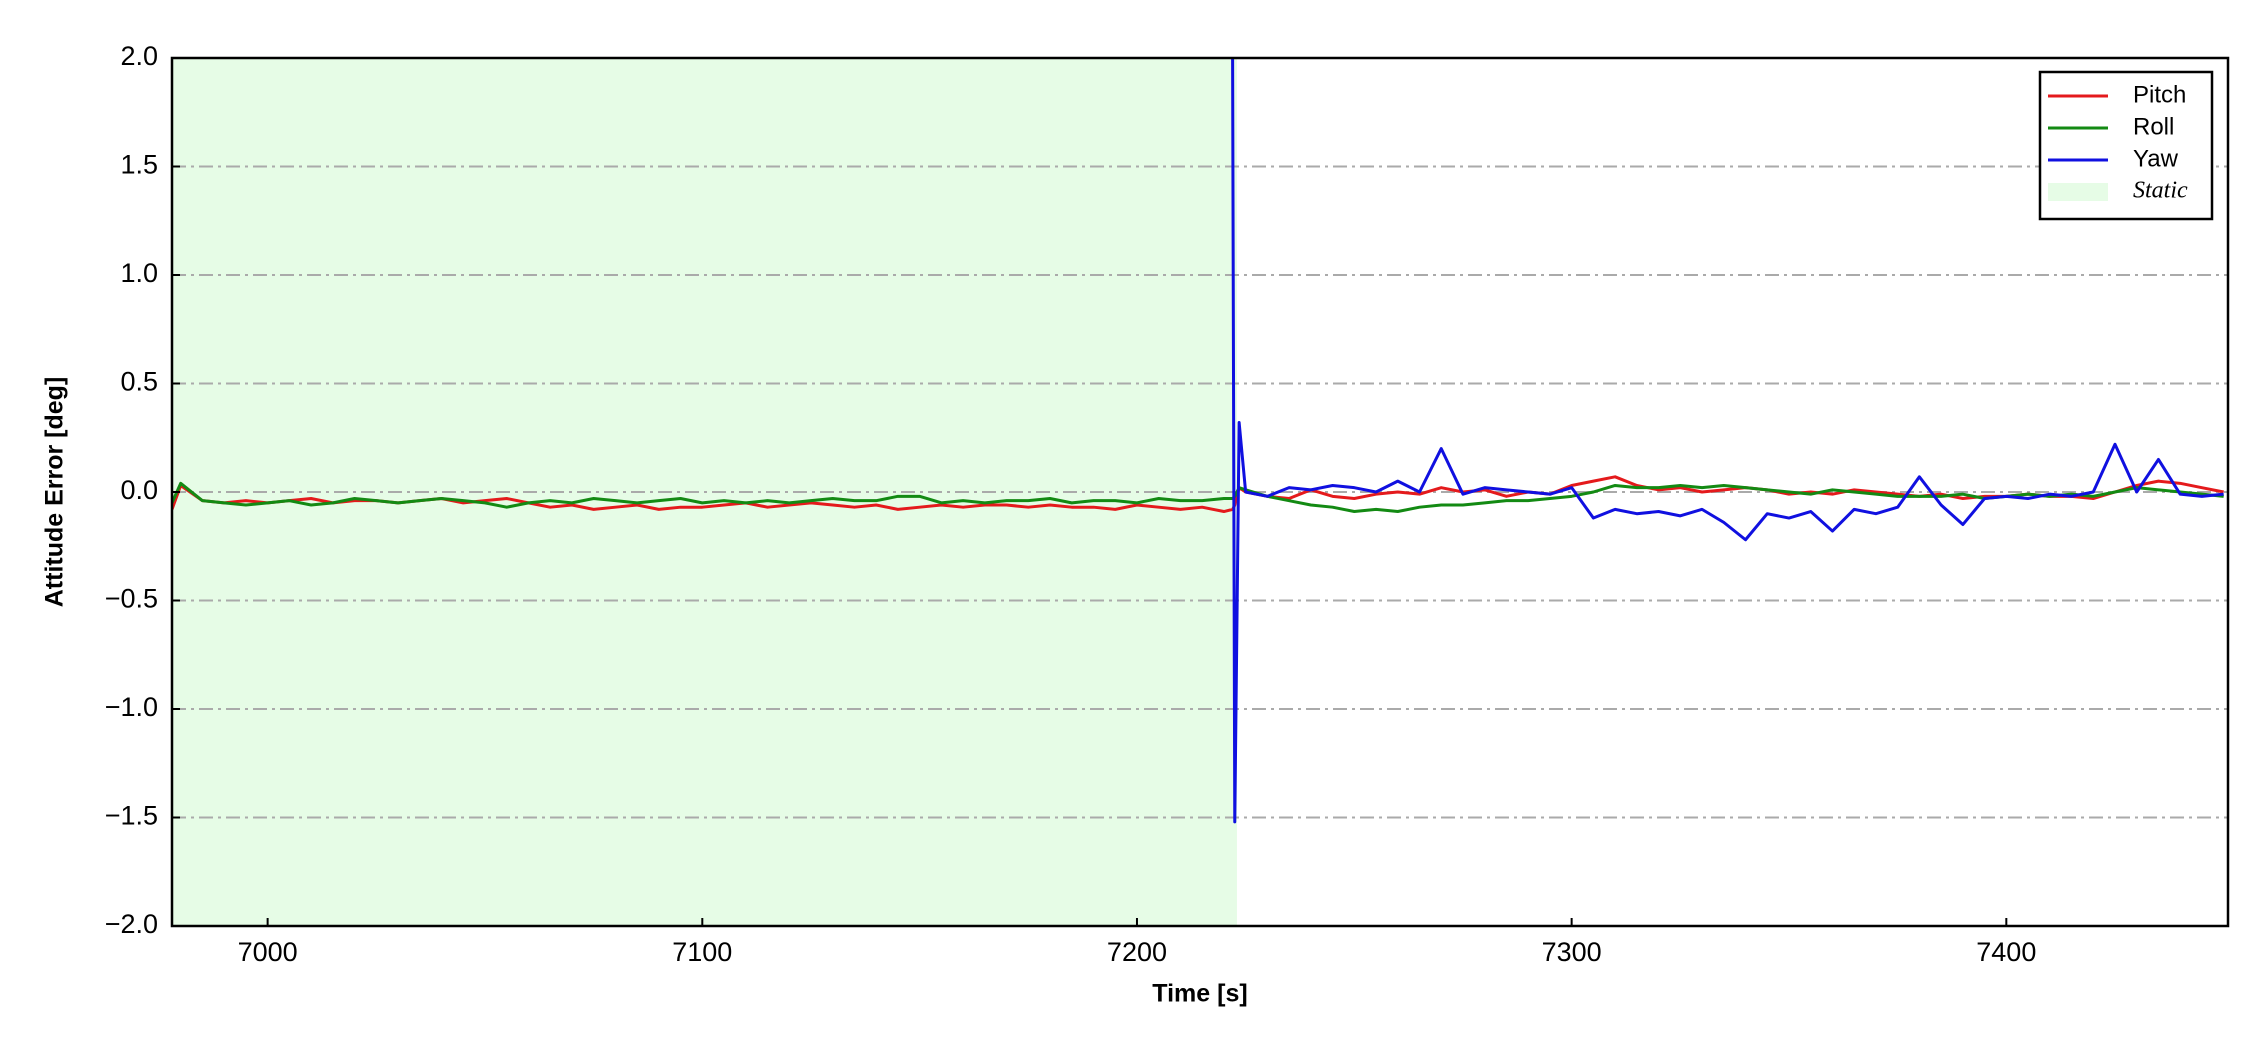  I want to click on x-tick-label: 7000, so click(268, 952).